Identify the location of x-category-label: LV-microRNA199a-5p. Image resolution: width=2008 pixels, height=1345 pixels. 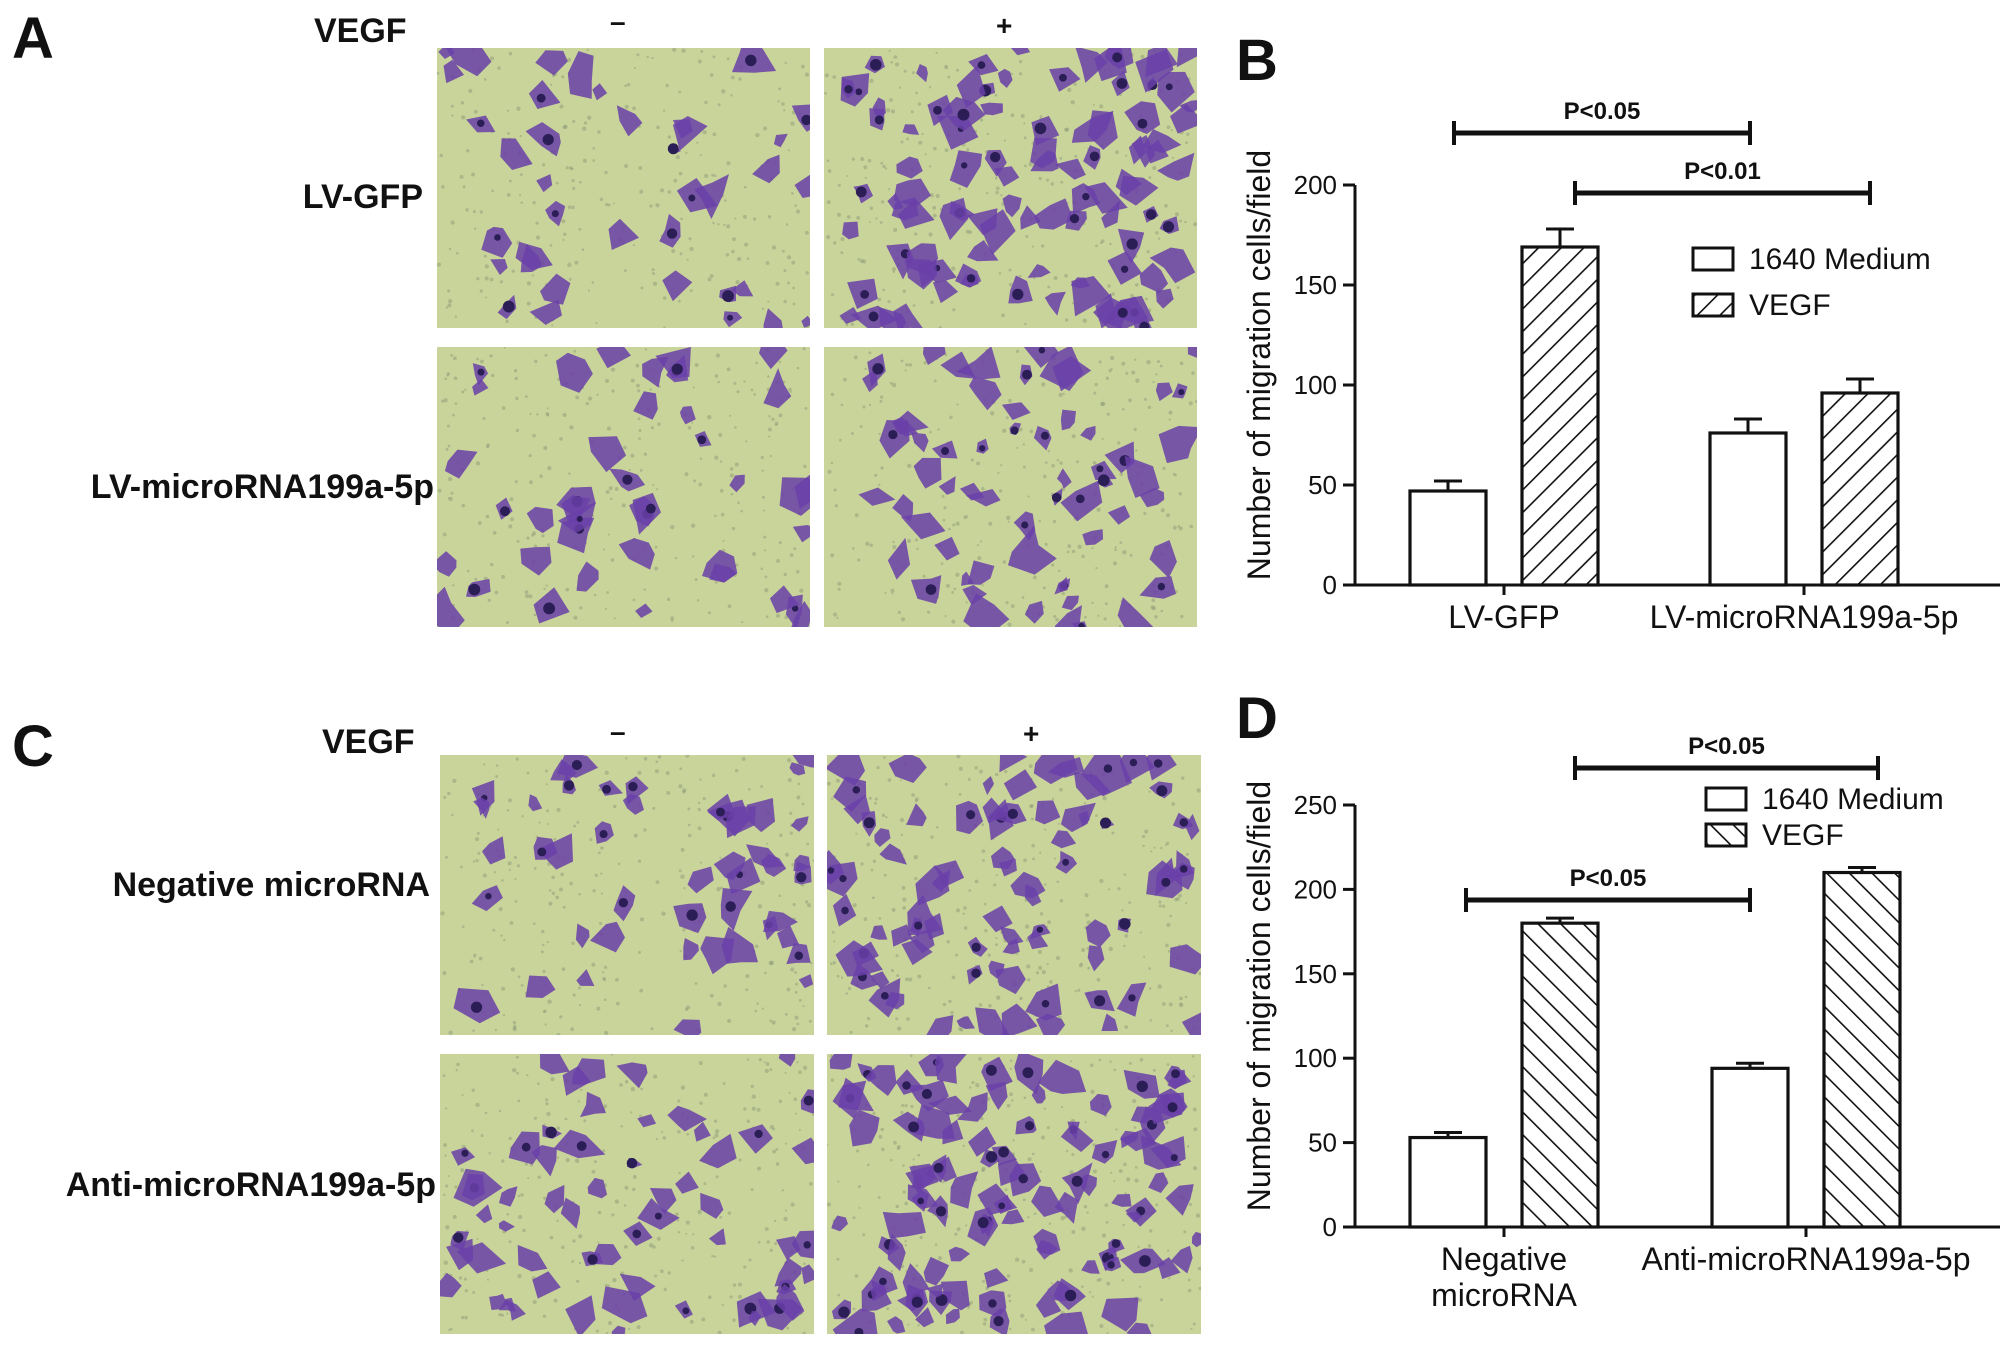
(1804, 617).